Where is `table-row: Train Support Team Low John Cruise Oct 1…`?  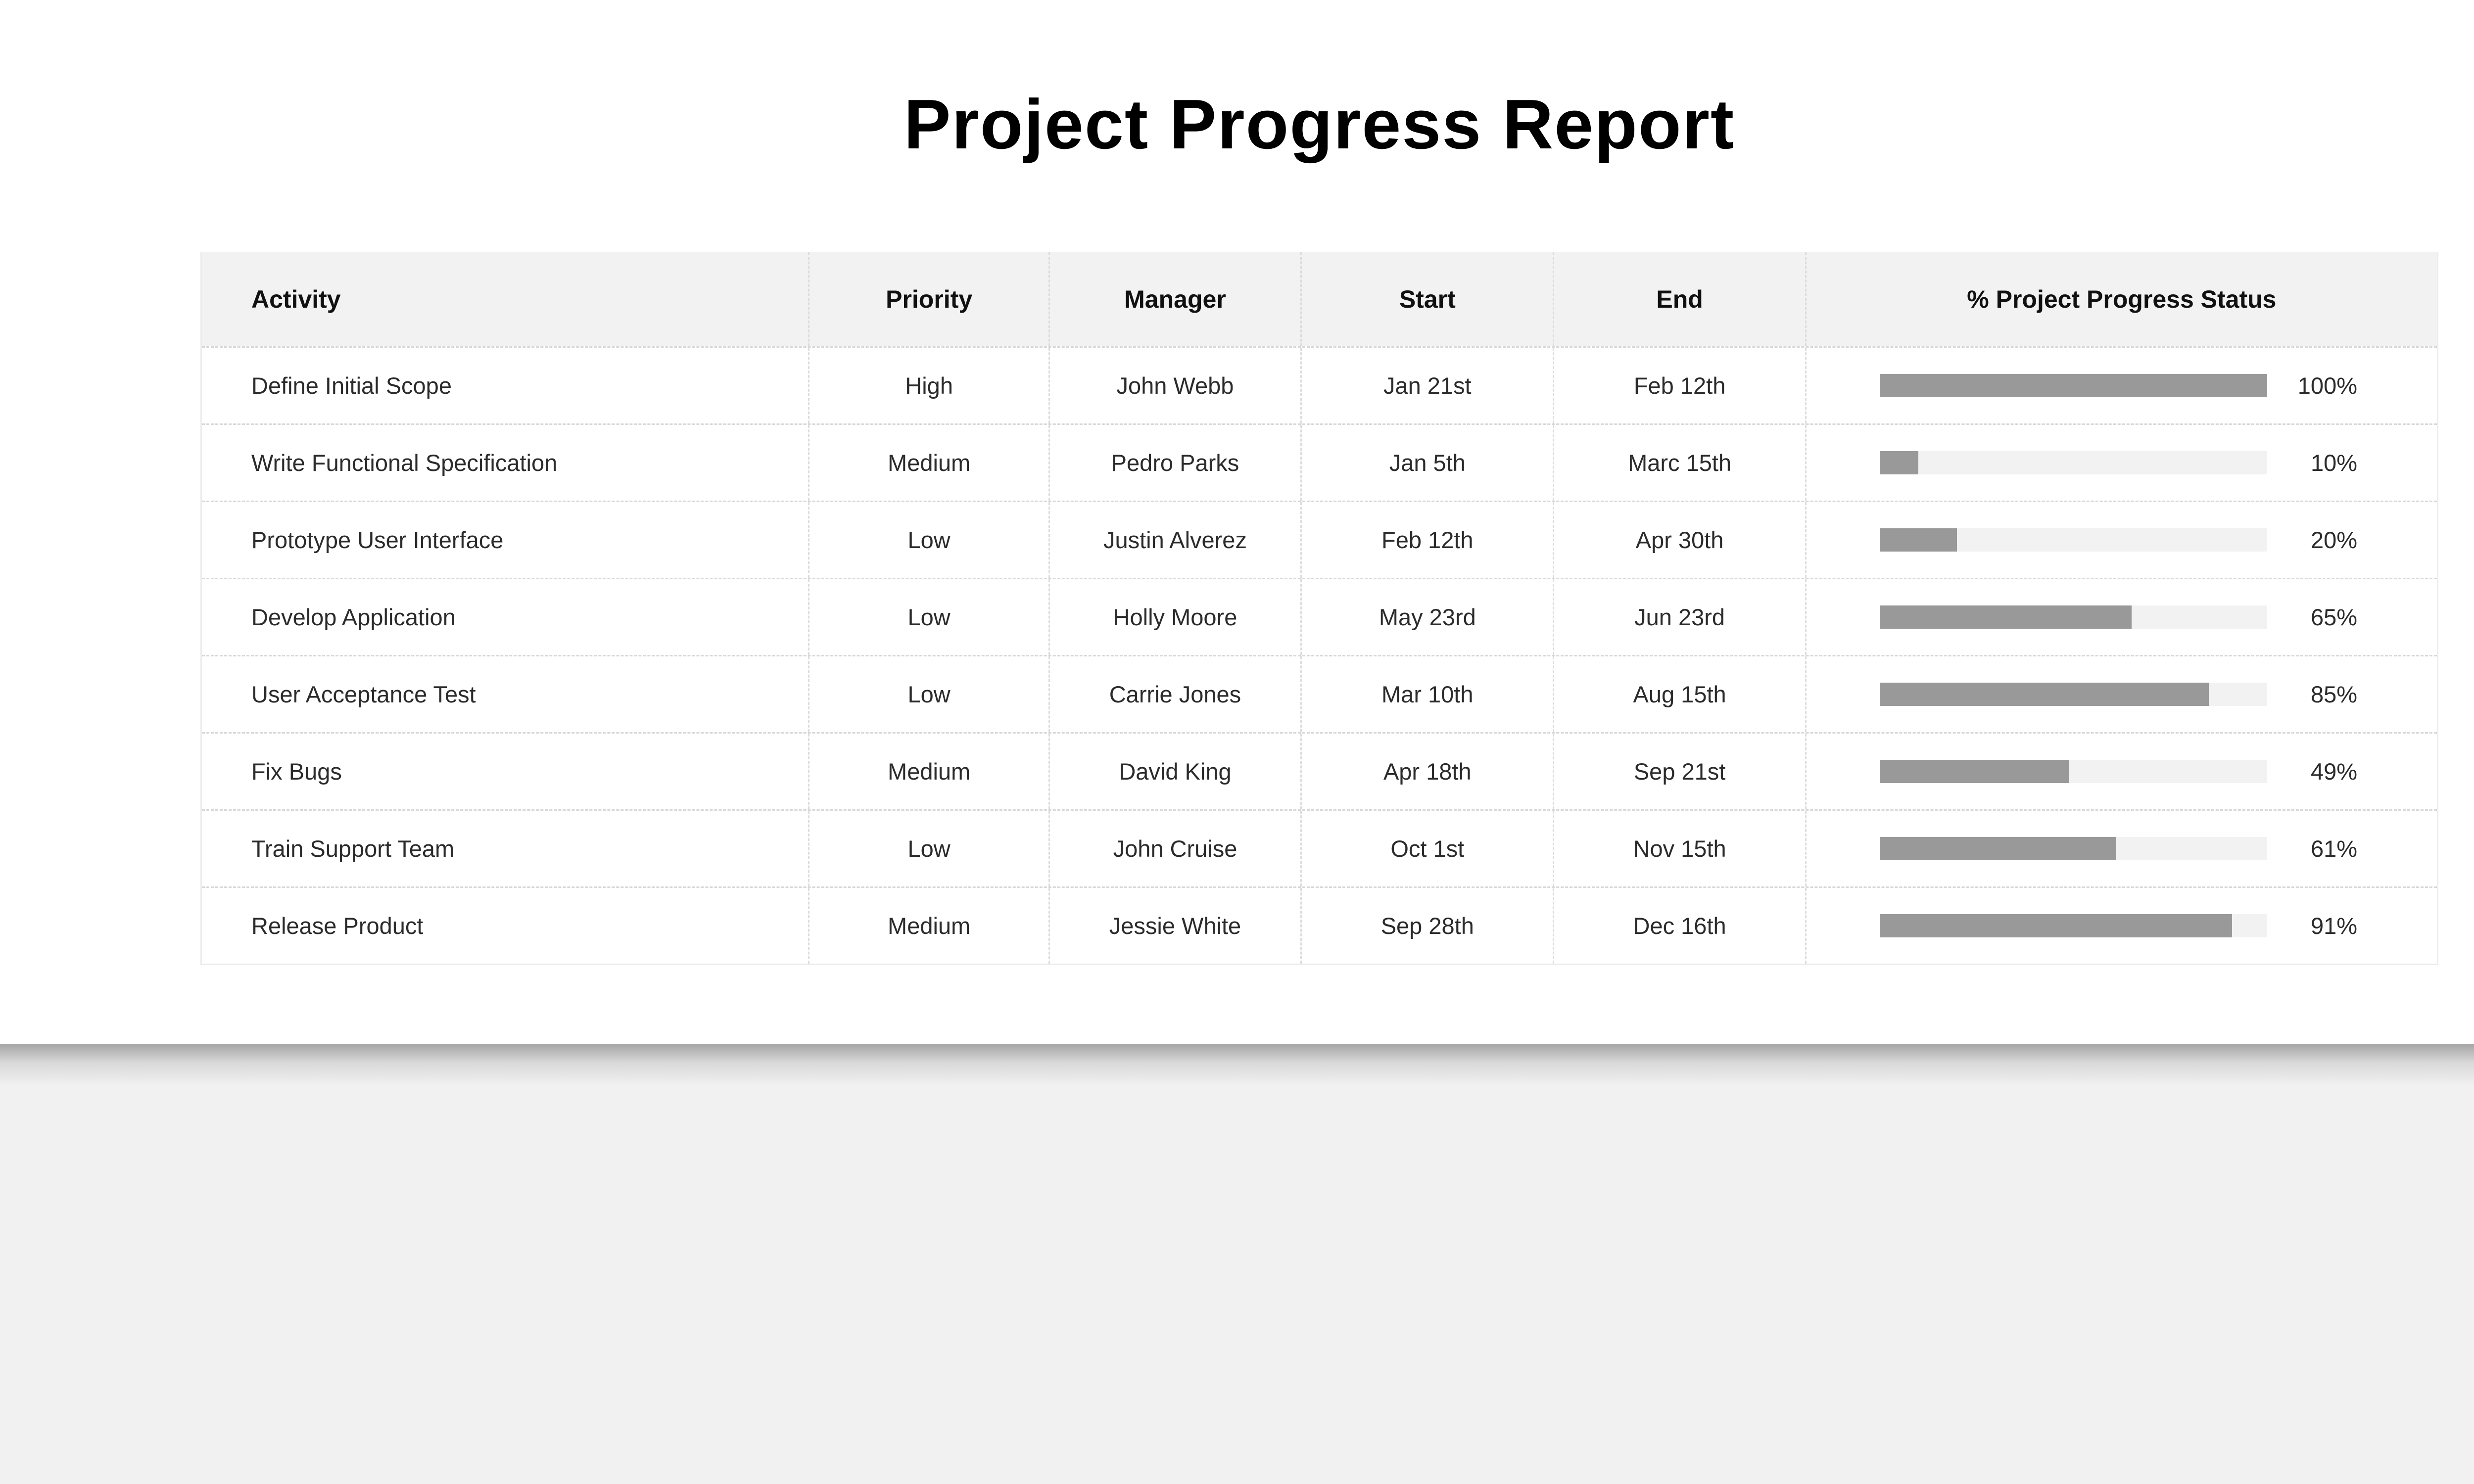
table-row: Train Support Team Low John Cruise Oct 1… is located at coordinates (1319, 847).